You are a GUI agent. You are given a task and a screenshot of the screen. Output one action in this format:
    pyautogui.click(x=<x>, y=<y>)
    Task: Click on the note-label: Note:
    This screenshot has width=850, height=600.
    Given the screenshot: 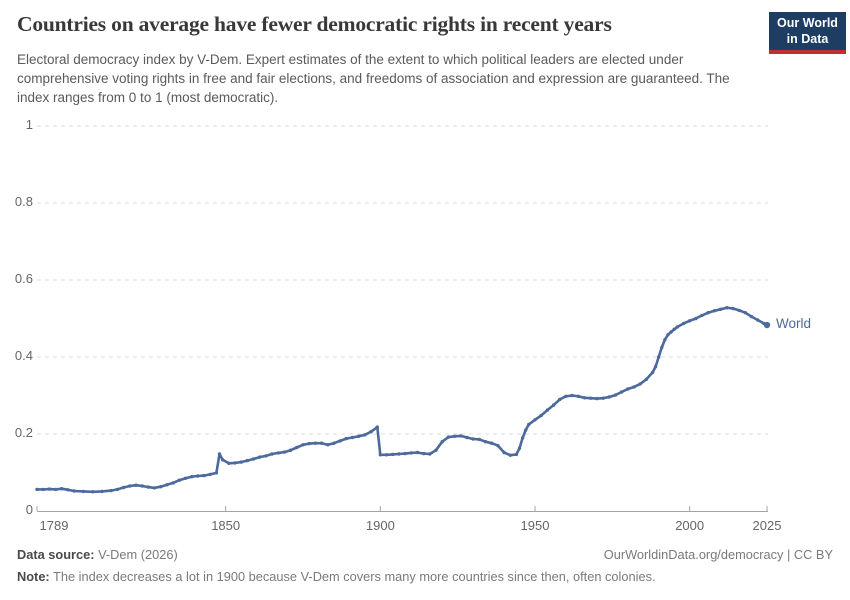 What is the action you would take?
    pyautogui.click(x=33, y=576)
    